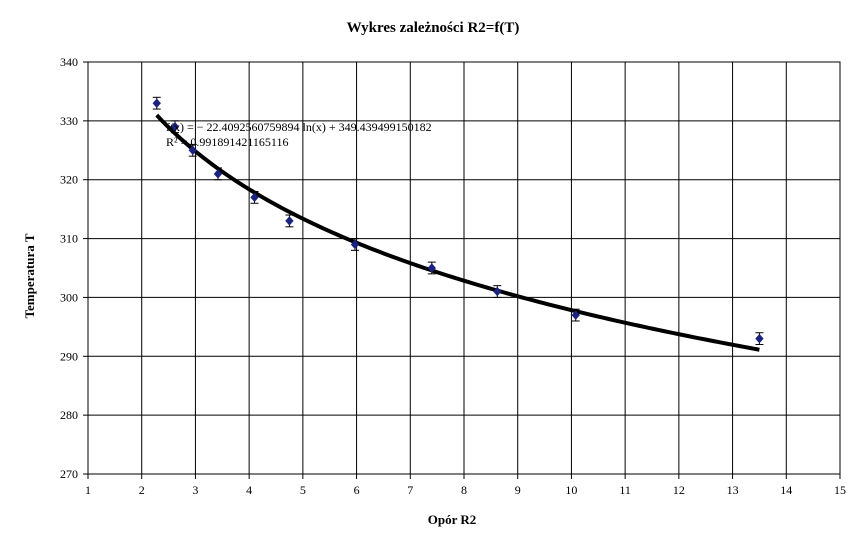 This screenshot has height=548, width=866. I want to click on x-tick-label: 13, so click(733, 490).